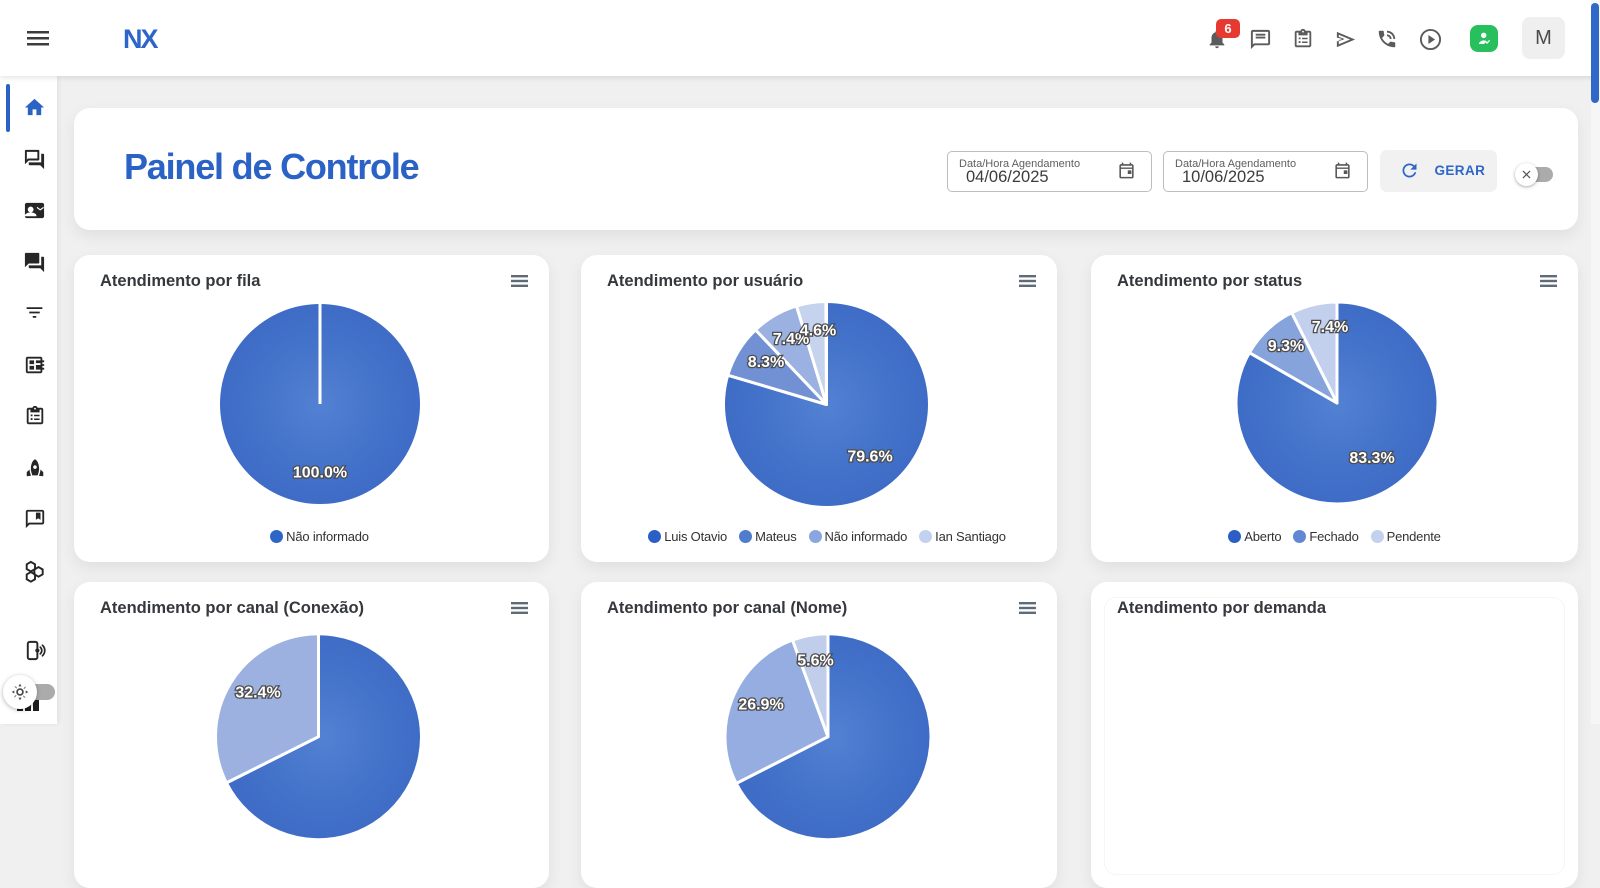  What do you see at coordinates (760, 705) in the screenshot?
I see `svg-text: 26.9%` at bounding box center [760, 705].